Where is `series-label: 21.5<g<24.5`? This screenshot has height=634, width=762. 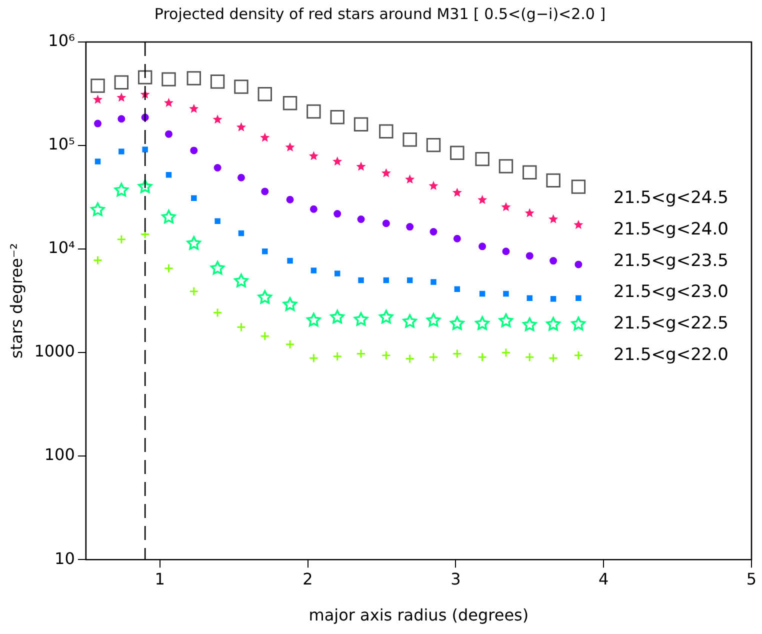
series-label: 21.5<g<24.5 is located at coordinates (670, 198).